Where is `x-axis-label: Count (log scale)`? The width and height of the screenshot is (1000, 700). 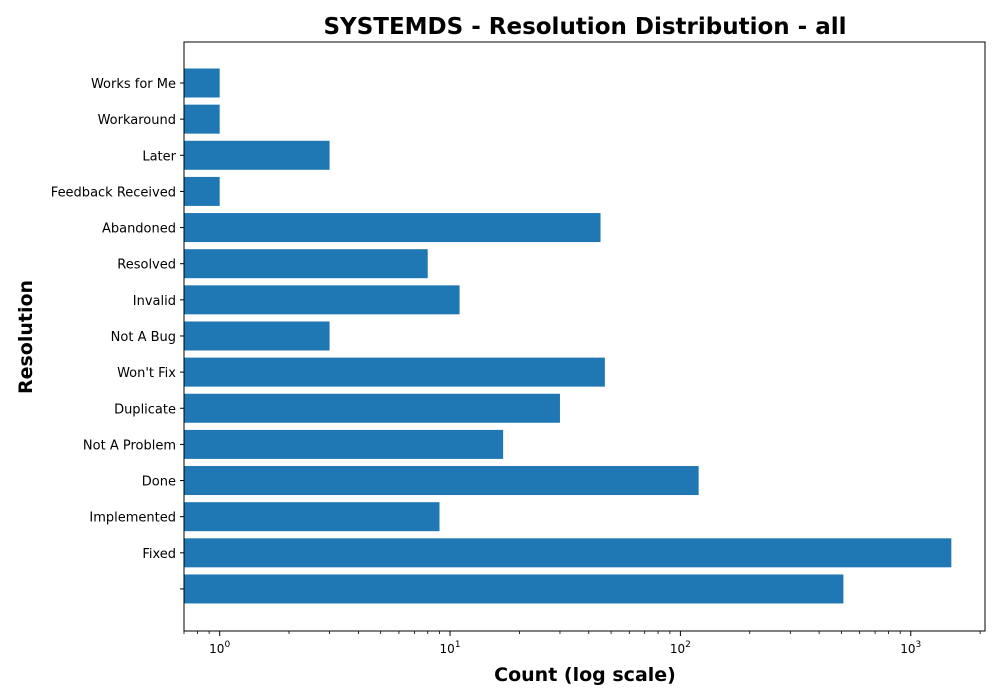
x-axis-label: Count (log scale) is located at coordinates (585, 675).